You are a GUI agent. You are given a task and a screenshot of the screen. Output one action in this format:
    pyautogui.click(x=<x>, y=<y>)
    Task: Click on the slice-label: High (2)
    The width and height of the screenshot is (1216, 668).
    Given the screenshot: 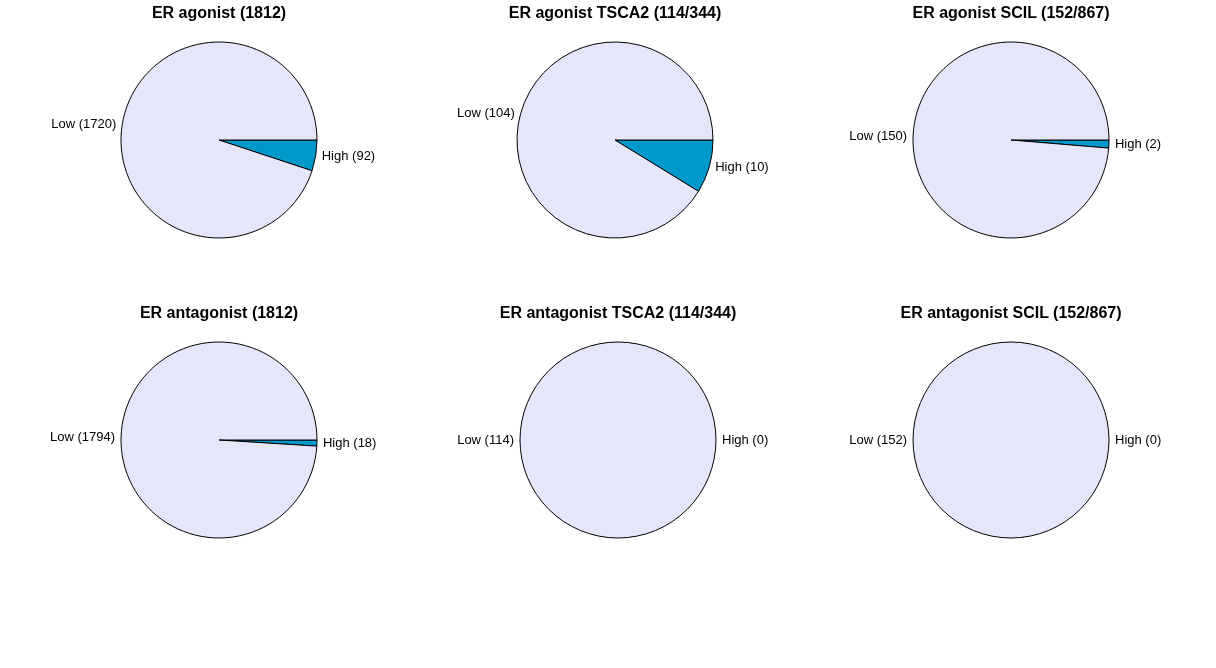 What is the action you would take?
    pyautogui.click(x=1138, y=144)
    